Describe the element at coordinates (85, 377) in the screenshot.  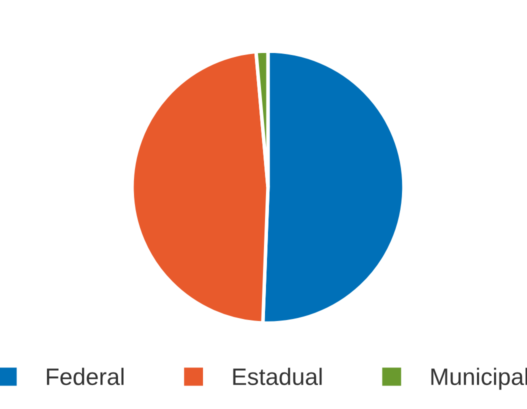
I see `legend-label: Federal` at that location.